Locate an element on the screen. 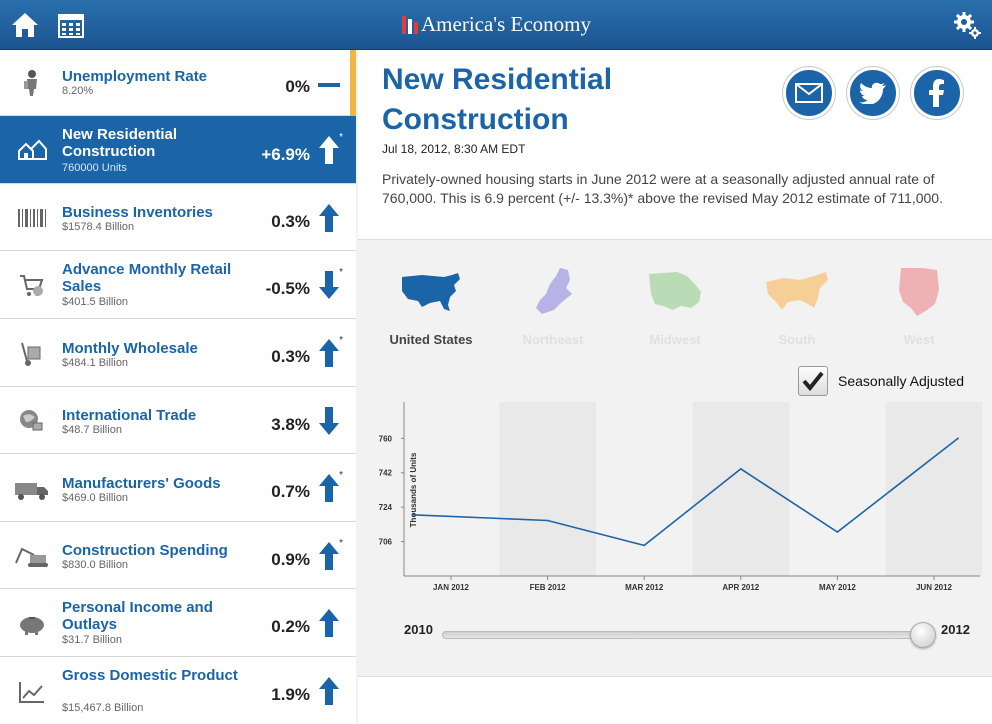 Image resolution: width=992 pixels, height=724 pixels. app-title: America's Economy is located at coordinates (496, 26).